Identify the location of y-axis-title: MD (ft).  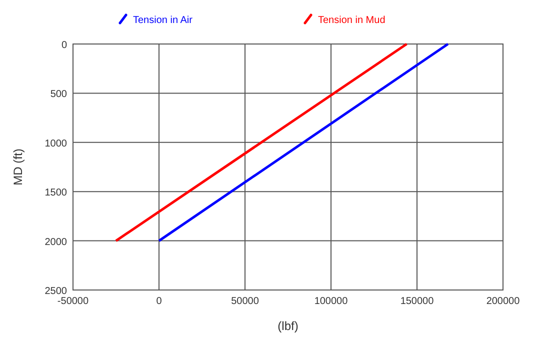
(18, 167).